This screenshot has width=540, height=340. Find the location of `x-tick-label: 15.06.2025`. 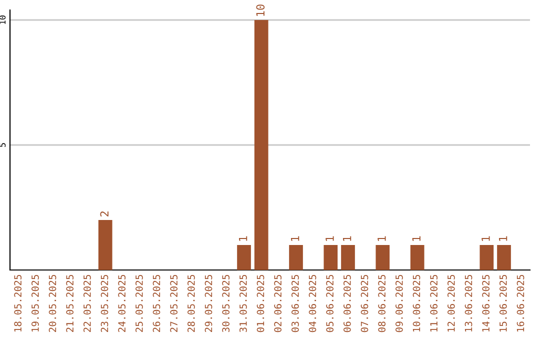

x-tick-label: 15.06.2025 is located at coordinates (503, 303).